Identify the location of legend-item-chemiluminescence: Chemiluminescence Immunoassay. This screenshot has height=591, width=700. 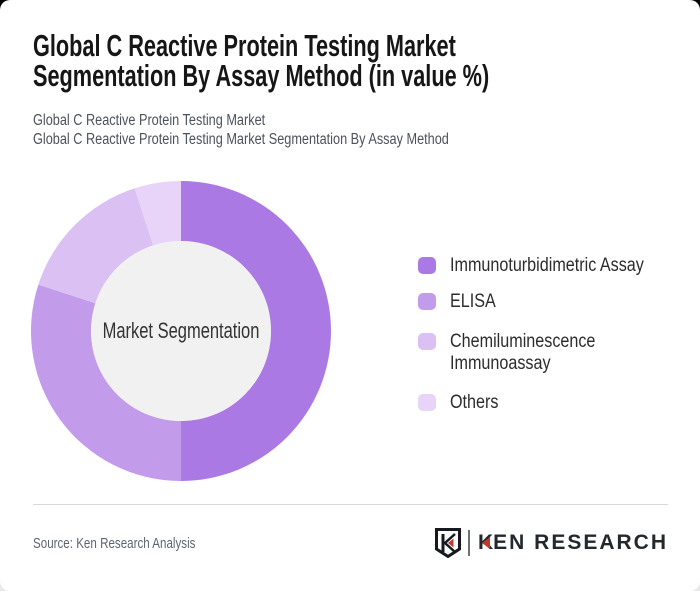
(534, 353).